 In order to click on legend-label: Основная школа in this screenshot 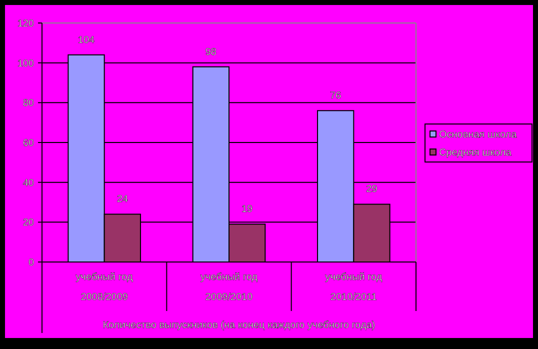, I will do `click(478, 135)`.